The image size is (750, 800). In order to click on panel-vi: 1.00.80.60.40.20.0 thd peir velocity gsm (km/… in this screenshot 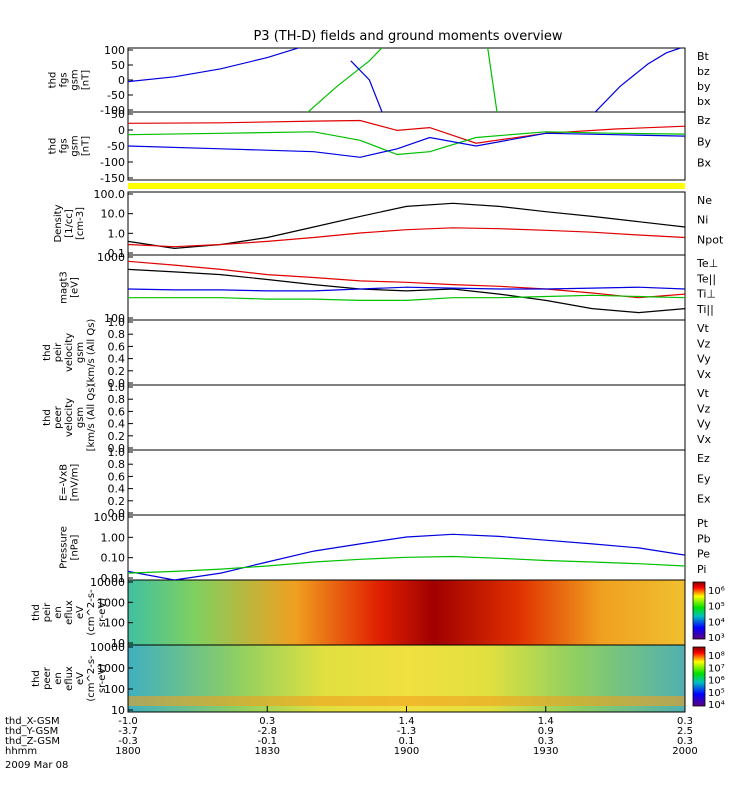, I will do `click(377, 353)`.